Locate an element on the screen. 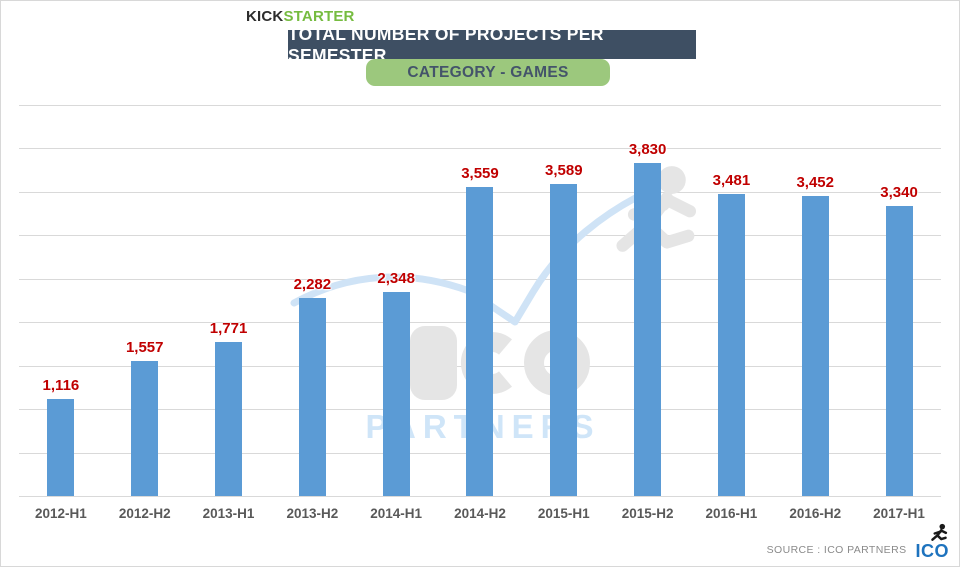 Image resolution: width=960 pixels, height=567 pixels. bar-group: 1,557 is located at coordinates (145, 300).